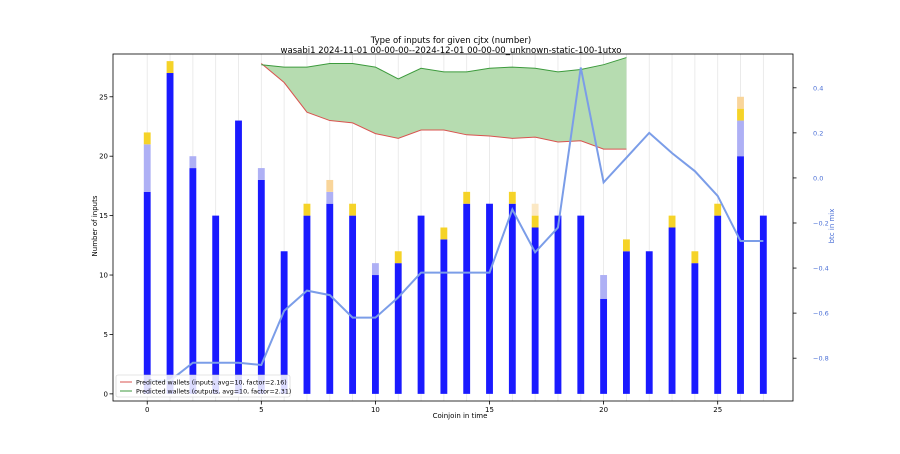 Image resolution: width=900 pixels, height=454 pixels. What do you see at coordinates (832, 226) in the screenshot?
I see `y2-axis-label: btc in mix` at bounding box center [832, 226].